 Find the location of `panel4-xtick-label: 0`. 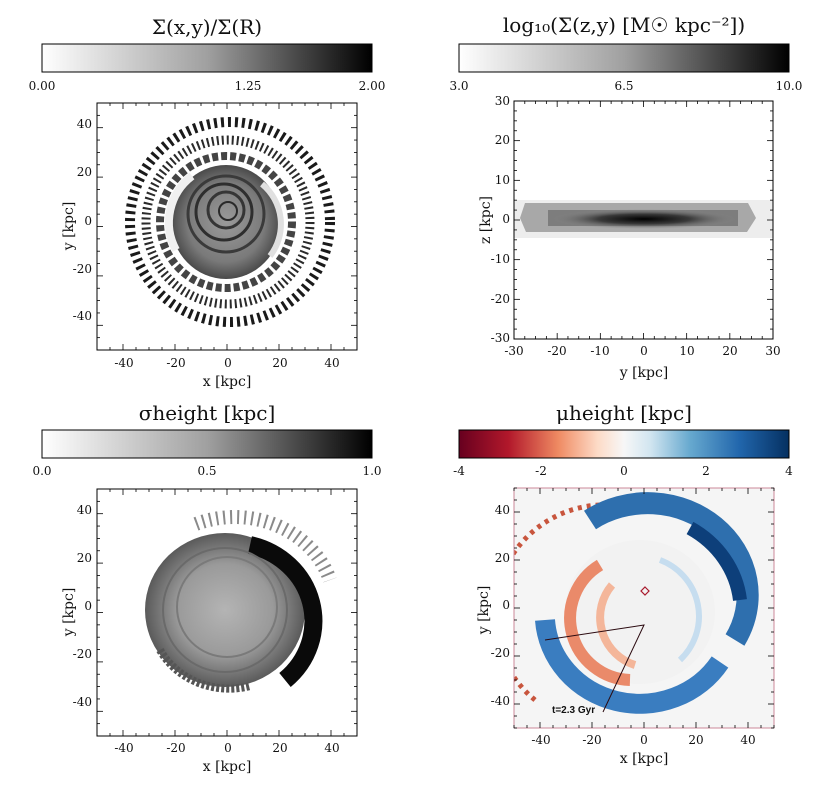

panel4-xtick-label: 0 is located at coordinates (644, 740).